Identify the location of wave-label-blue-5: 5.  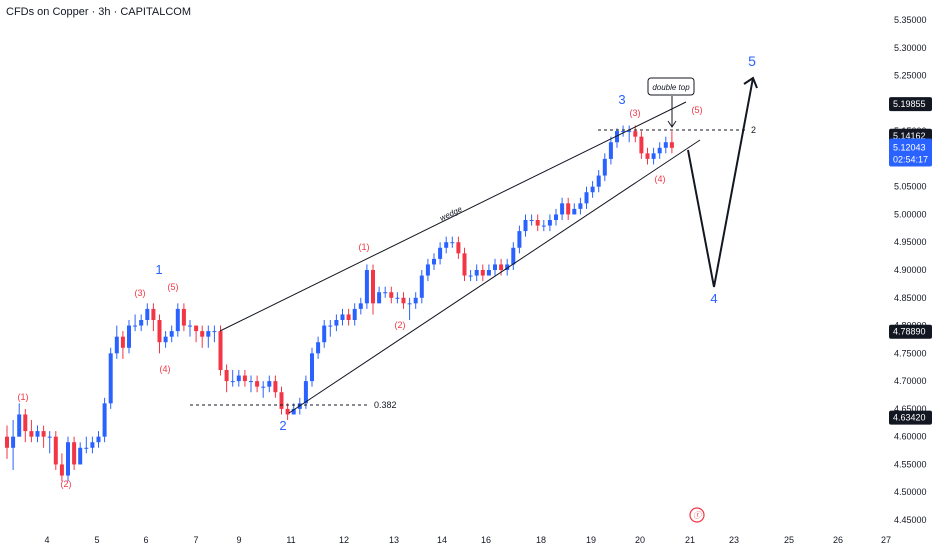
(752, 61).